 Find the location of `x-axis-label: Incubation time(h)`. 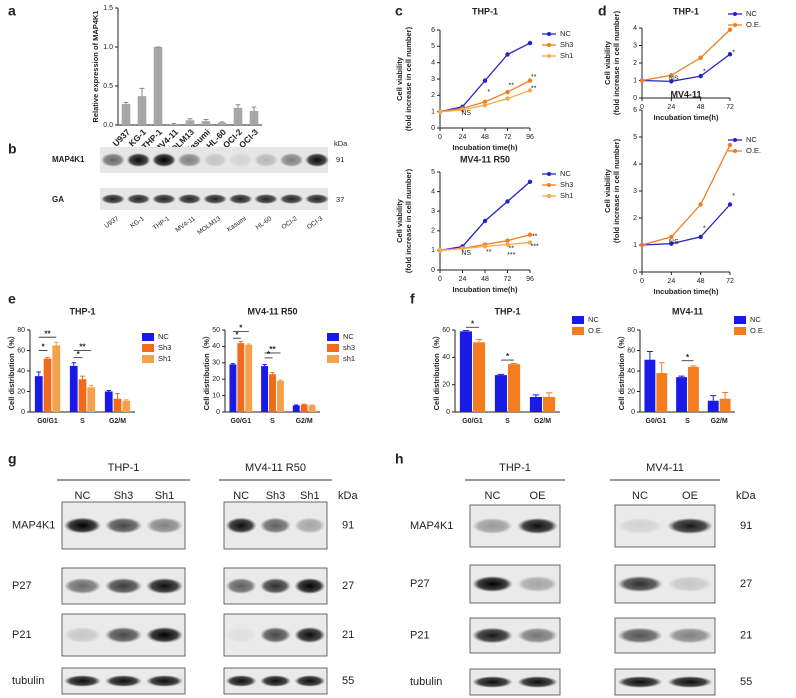

x-axis-label: Incubation time(h) is located at coordinates (485, 147).